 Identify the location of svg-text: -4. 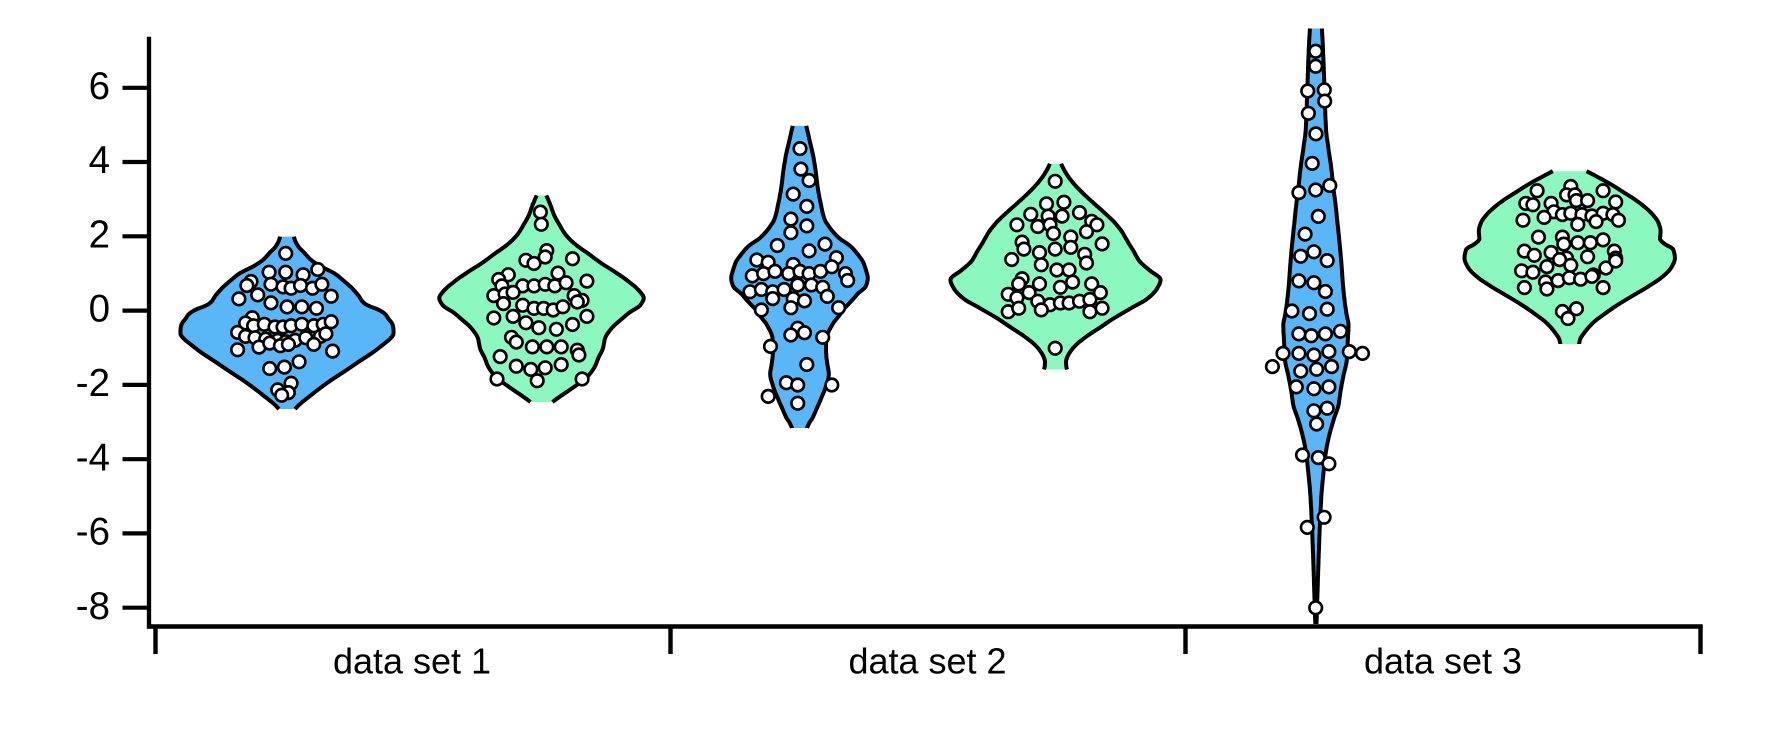
(93, 457).